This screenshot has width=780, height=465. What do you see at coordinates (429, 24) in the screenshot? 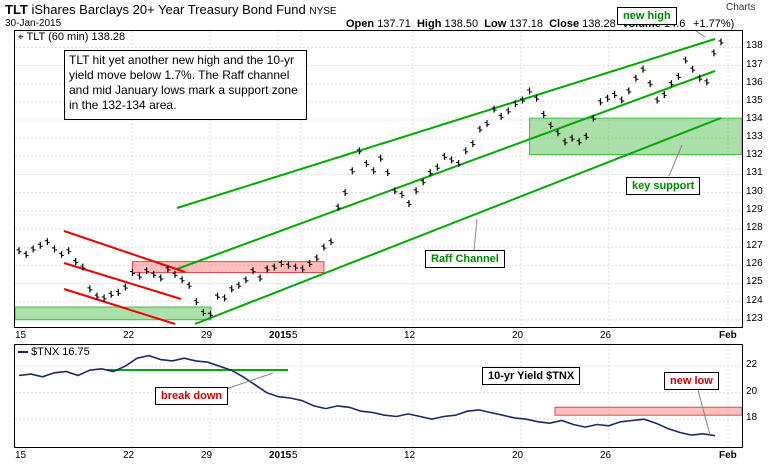
I see `high-label: High` at bounding box center [429, 24].